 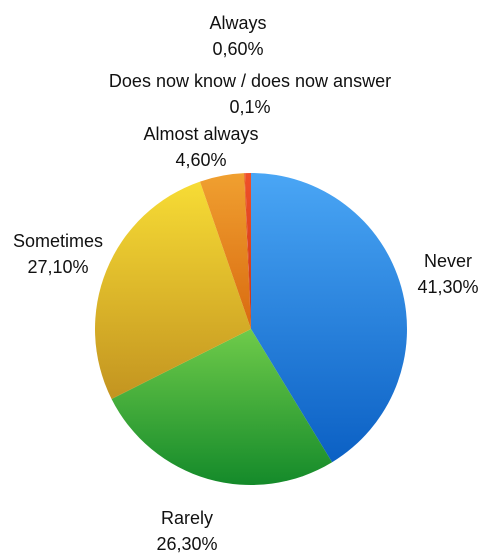 What do you see at coordinates (237, 23) in the screenshot?
I see `slice-label-always: Always` at bounding box center [237, 23].